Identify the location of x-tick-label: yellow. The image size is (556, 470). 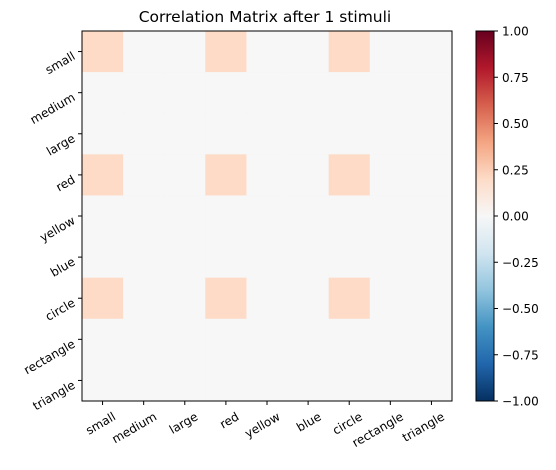
(262, 424).